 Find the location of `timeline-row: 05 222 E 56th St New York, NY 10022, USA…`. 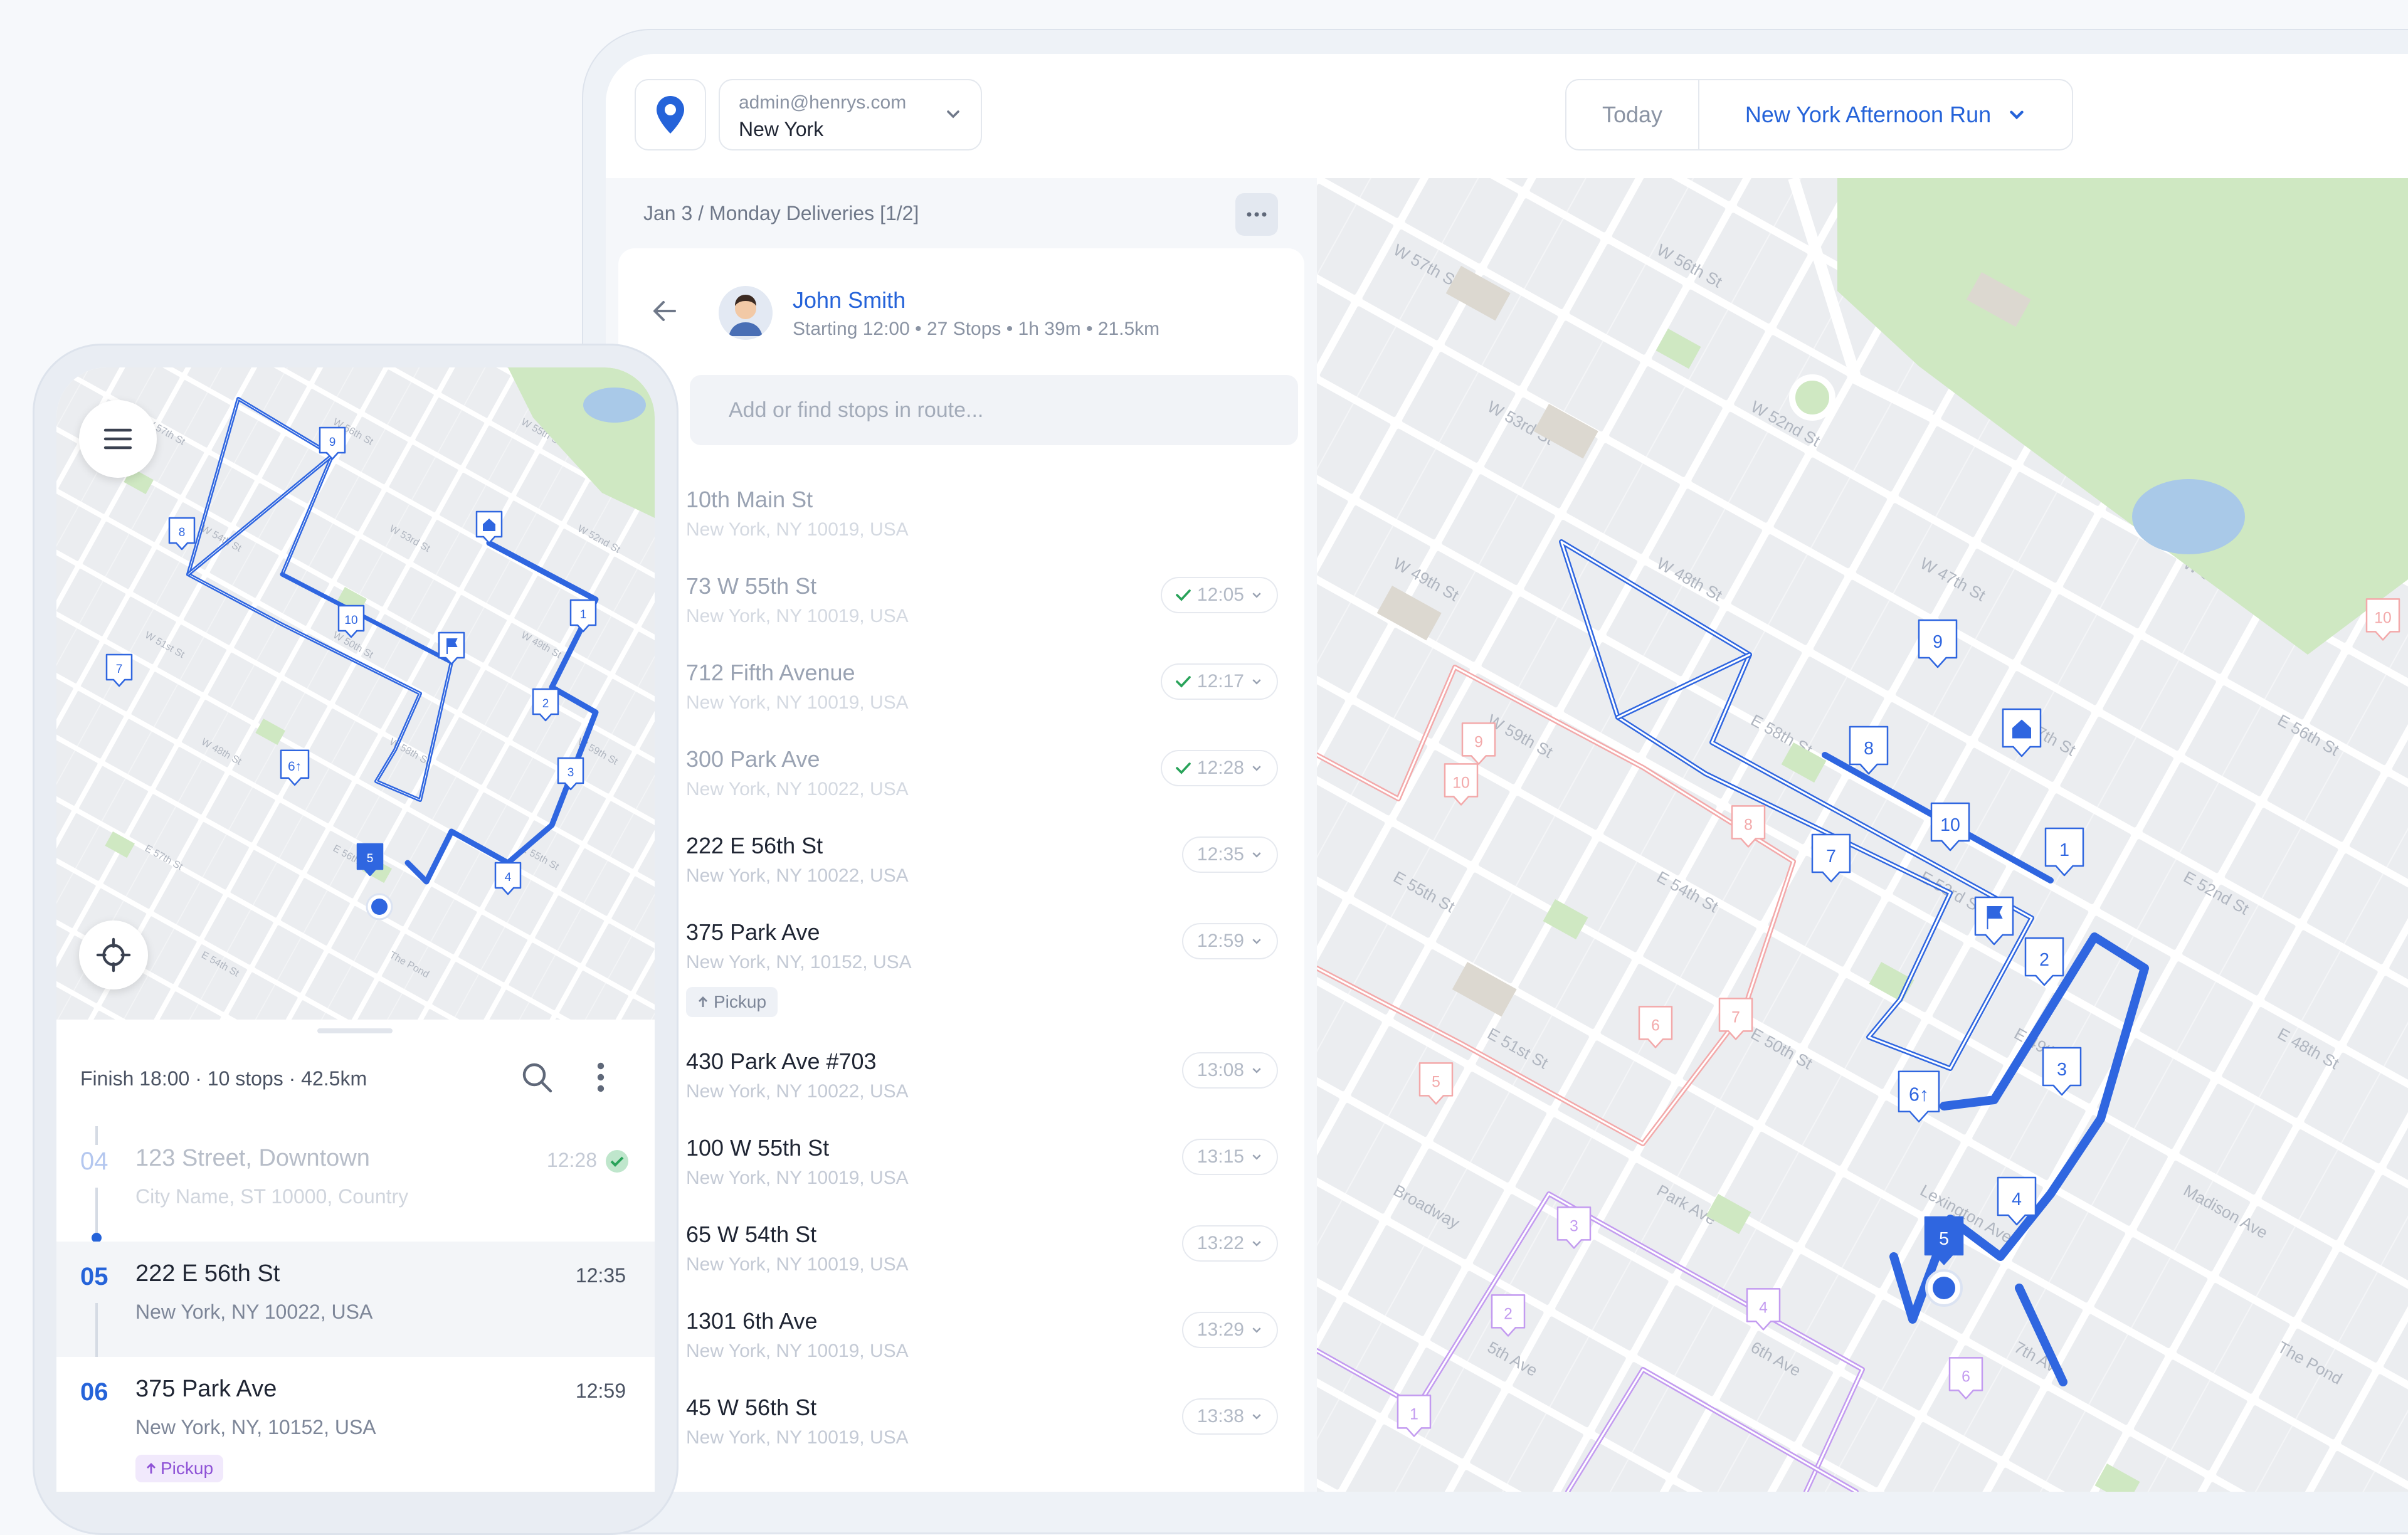

timeline-row: 05 222 E 56th St New York, NY 10022, USA… is located at coordinates (355, 1299).